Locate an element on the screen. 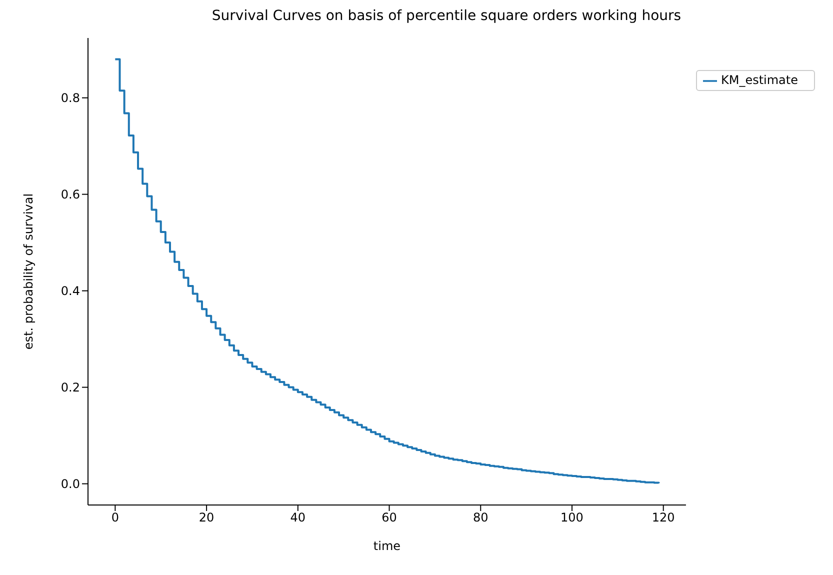 The height and width of the screenshot is (575, 833). chart-title: Survival Curves on basis of percentile square orders working hours is located at coordinates (446, 17).